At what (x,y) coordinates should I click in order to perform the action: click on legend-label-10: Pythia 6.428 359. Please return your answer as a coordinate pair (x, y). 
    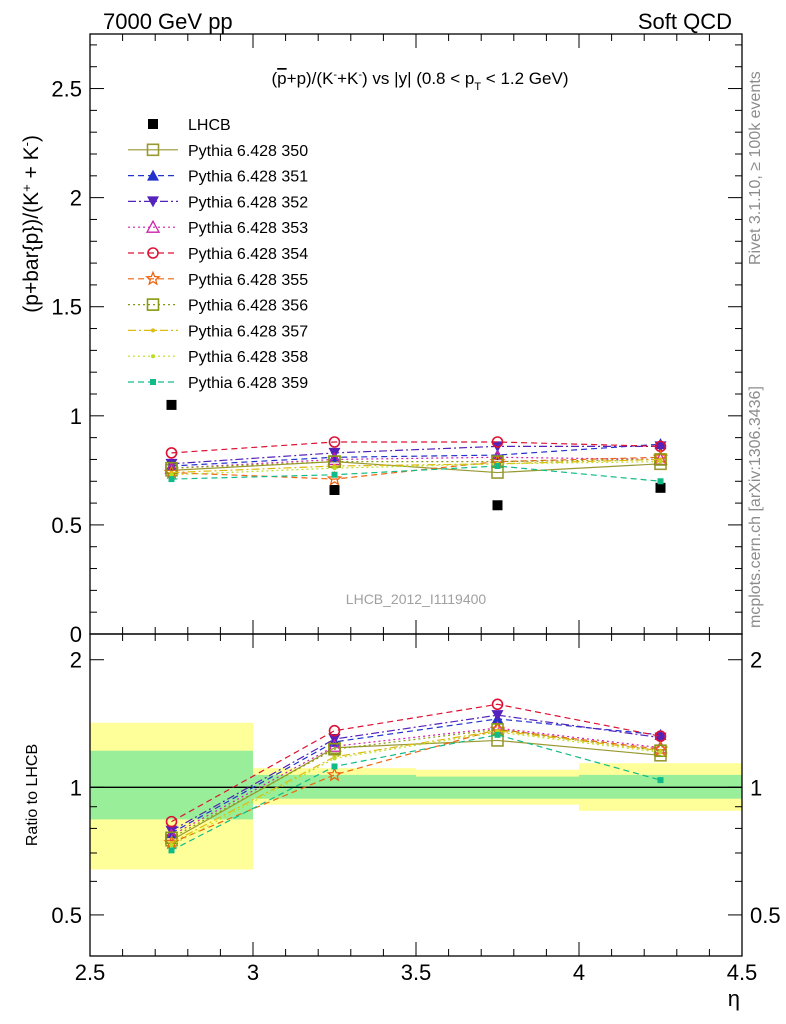
    Looking at the image, I should click on (248, 383).